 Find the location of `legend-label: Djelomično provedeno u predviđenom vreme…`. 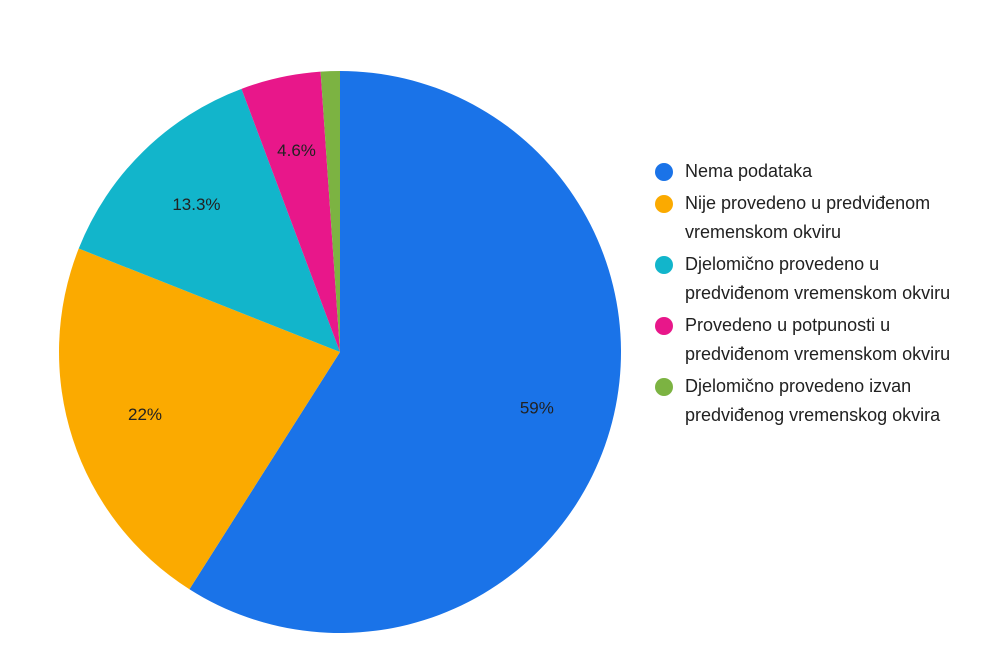

legend-label: Djelomično provedeno u predviđenom vreme… is located at coordinates (818, 278).